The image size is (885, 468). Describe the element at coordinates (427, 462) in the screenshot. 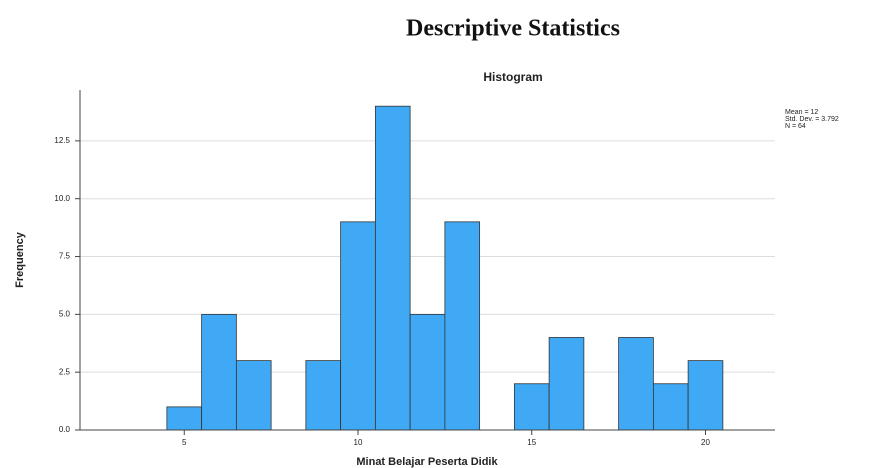

I see `x-axis-label: Minat Belajar Peserta Didik` at that location.